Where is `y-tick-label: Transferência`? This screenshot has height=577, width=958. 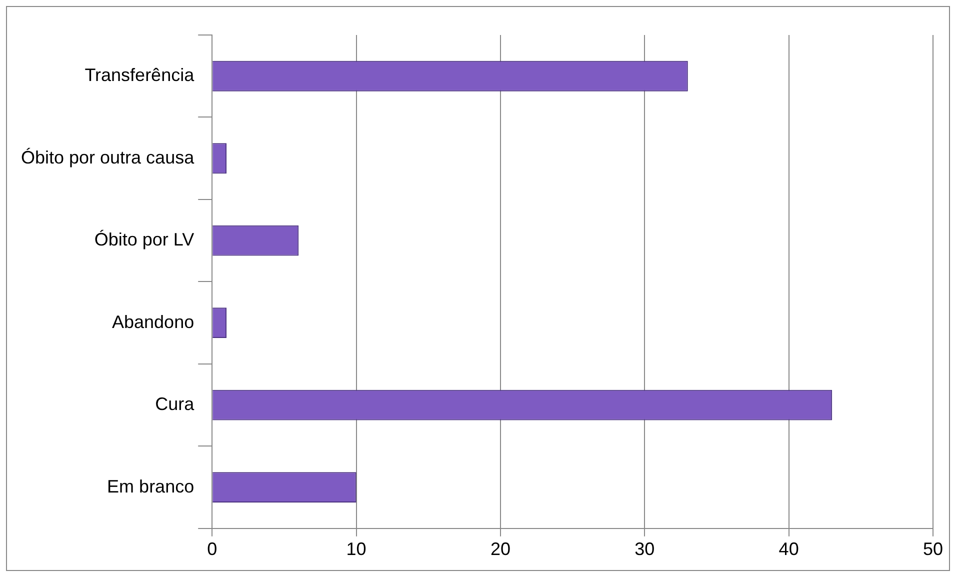 y-tick-label: Transferência is located at coordinates (140, 75).